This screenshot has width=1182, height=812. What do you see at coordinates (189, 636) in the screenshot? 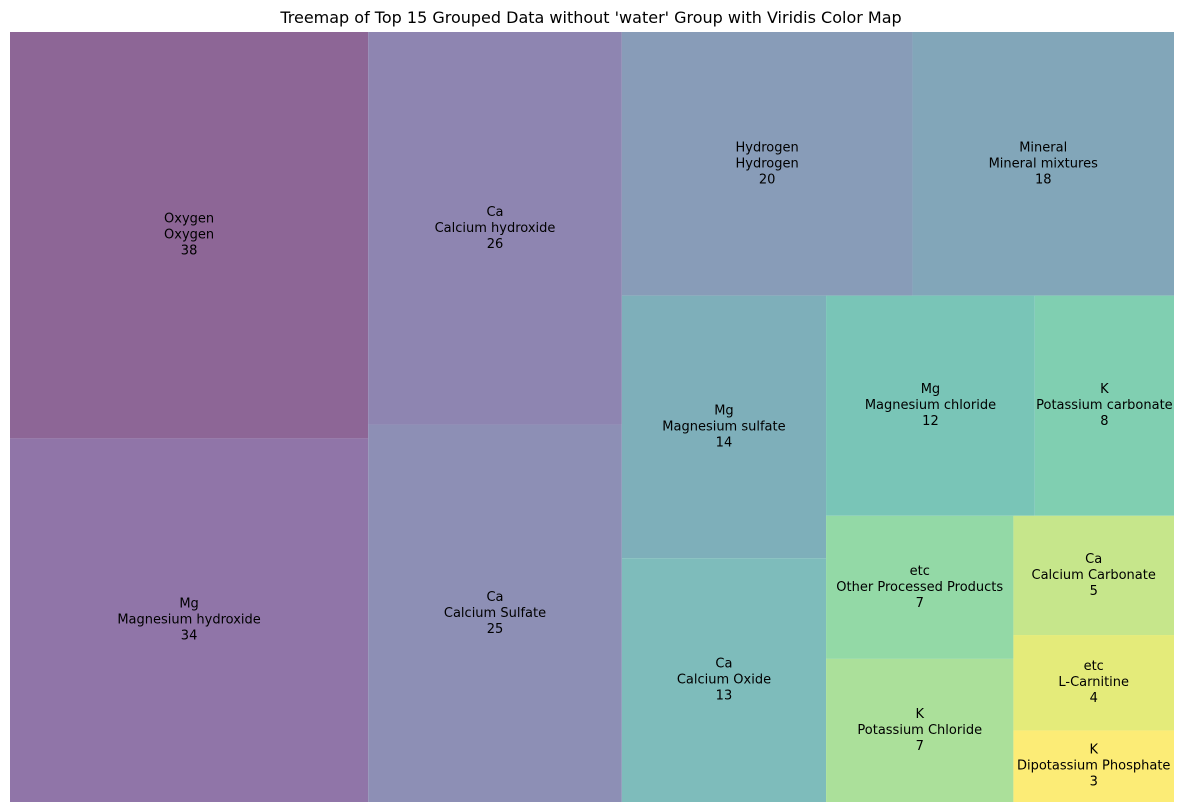
I see `cell-value-label: 34` at bounding box center [189, 636].